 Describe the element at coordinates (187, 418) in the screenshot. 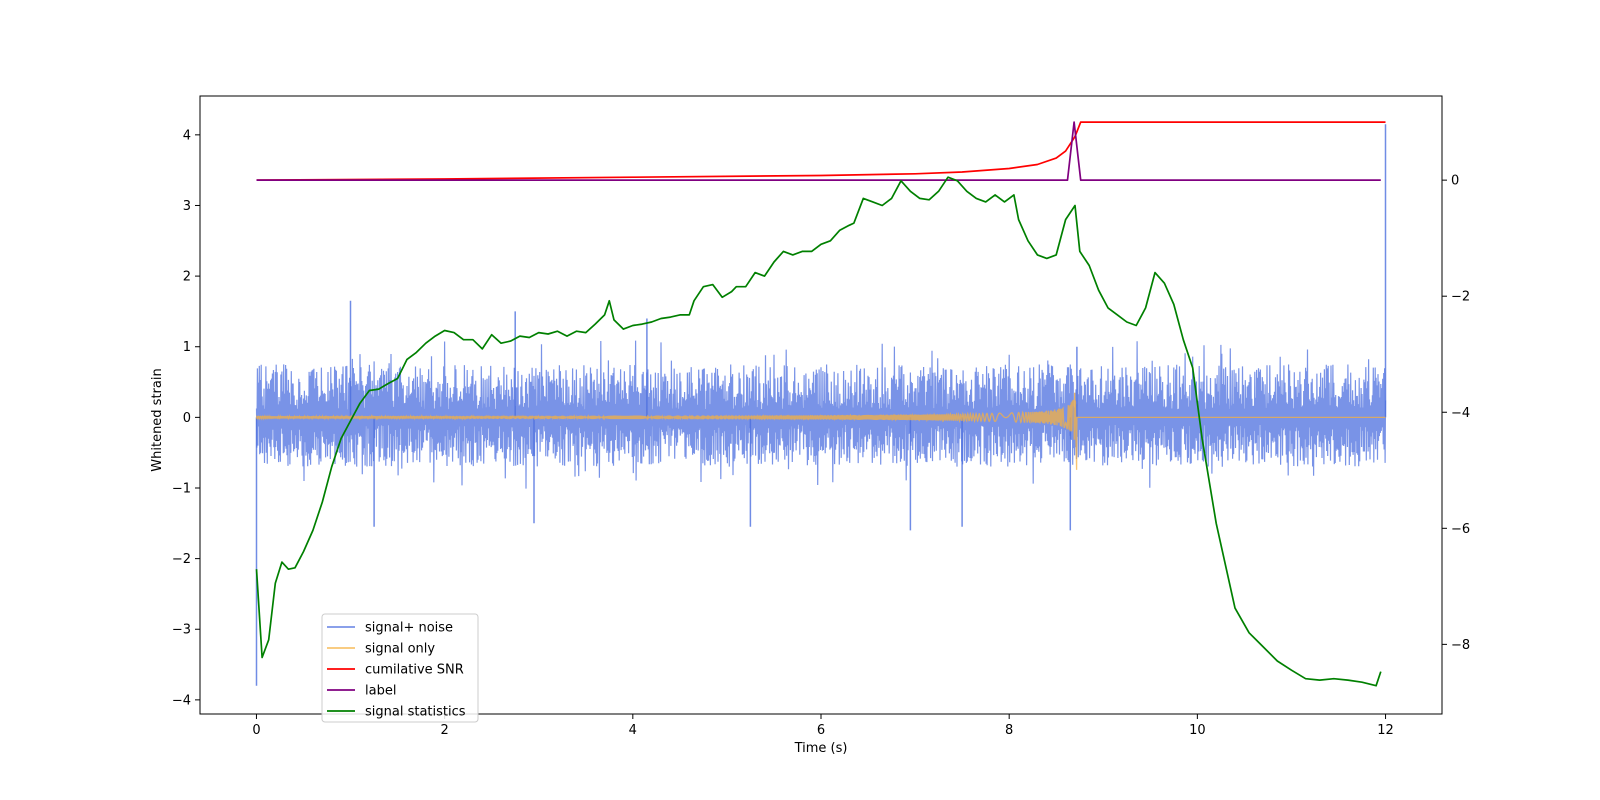

I see `y-tick-label: 0` at that location.